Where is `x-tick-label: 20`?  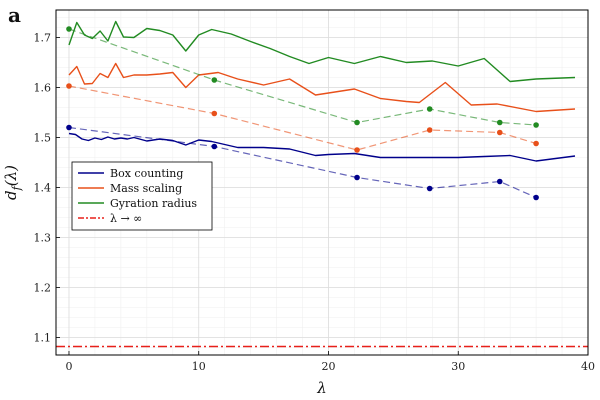
x-tick-label: 20 is located at coordinates (328, 366).